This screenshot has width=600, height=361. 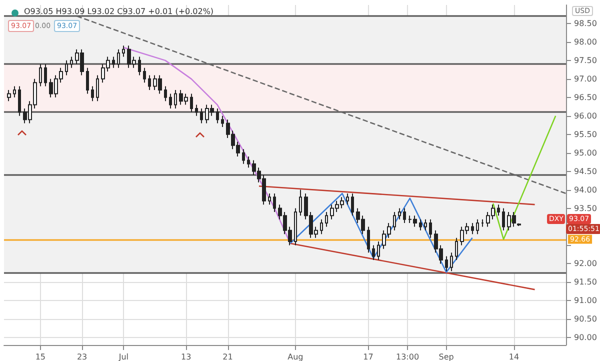 I want to click on x-tick-label: 23, so click(x=82, y=356).